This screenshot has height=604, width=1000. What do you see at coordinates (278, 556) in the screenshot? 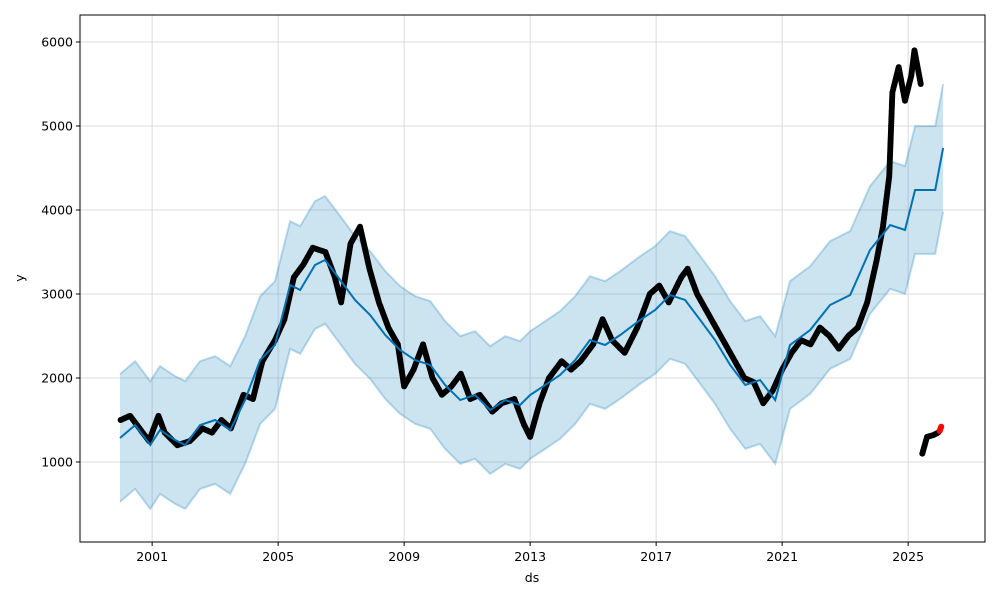
I see `x-tick-label: 2005` at bounding box center [278, 556].